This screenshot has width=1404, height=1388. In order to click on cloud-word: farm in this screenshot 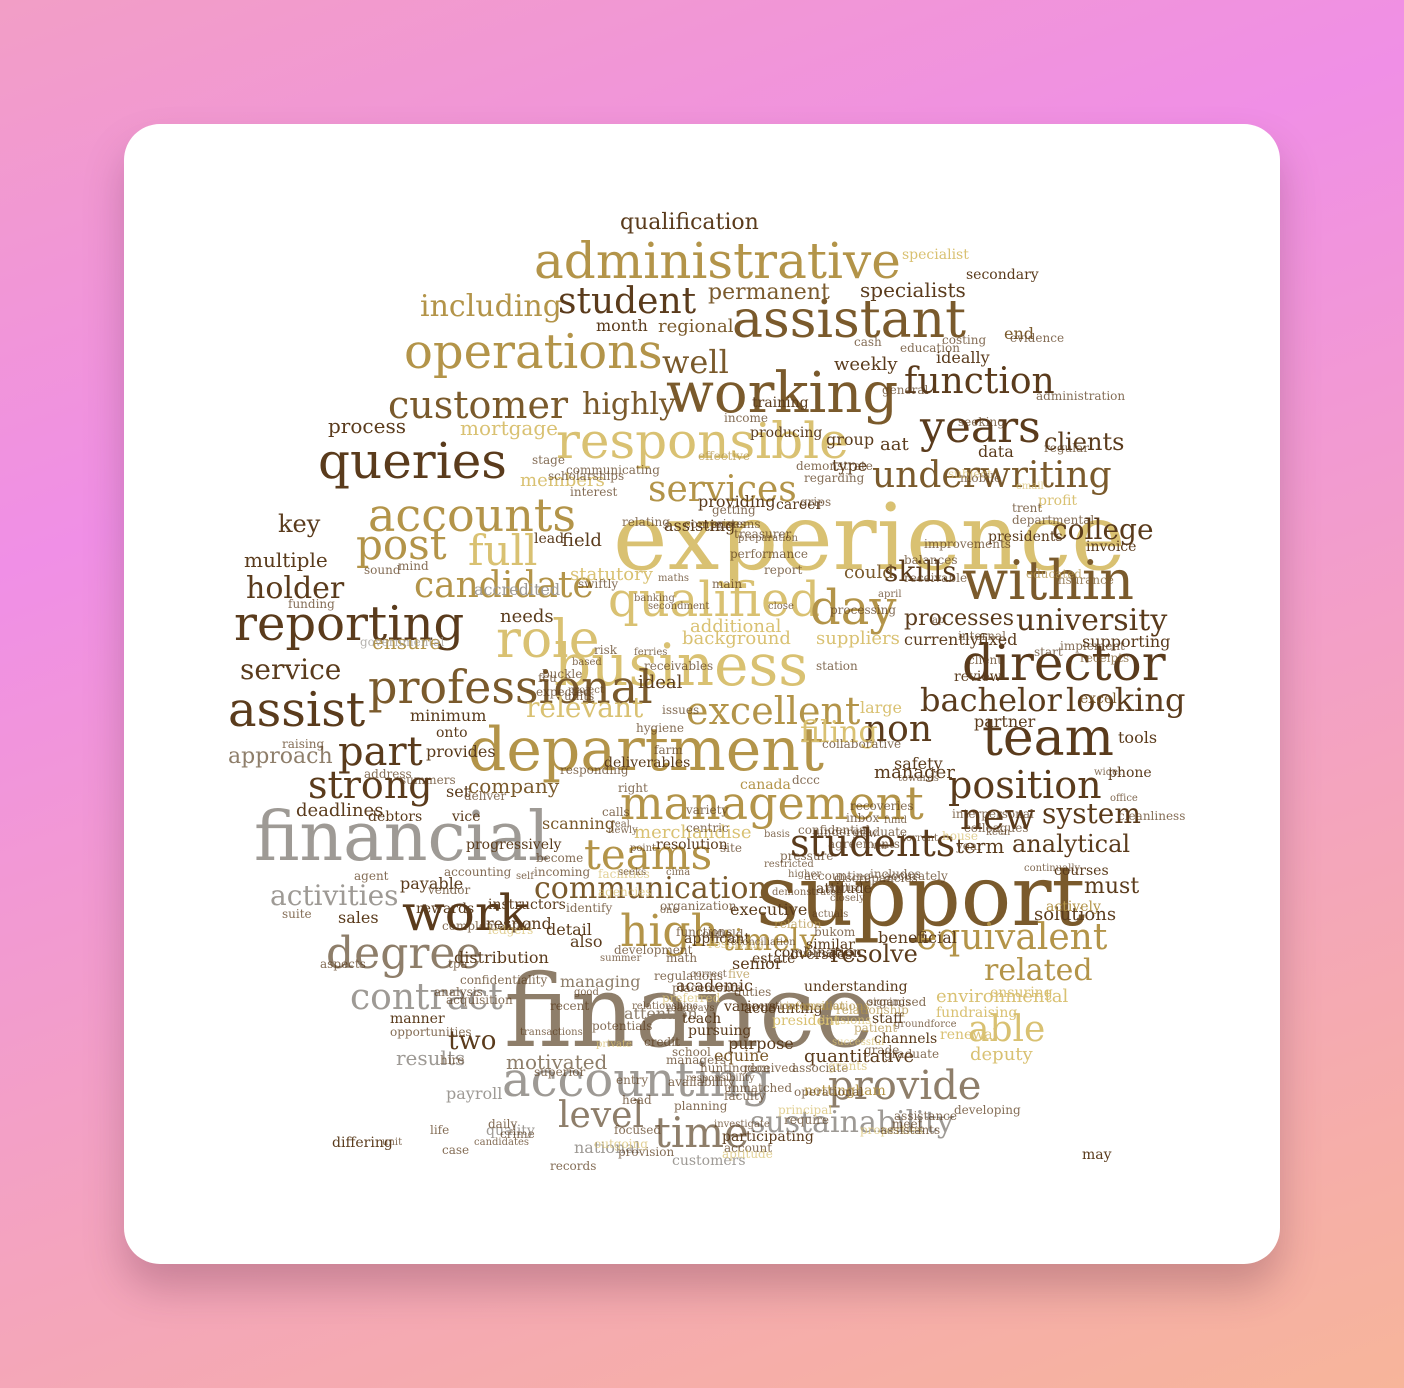, I will do `click(668, 750)`.